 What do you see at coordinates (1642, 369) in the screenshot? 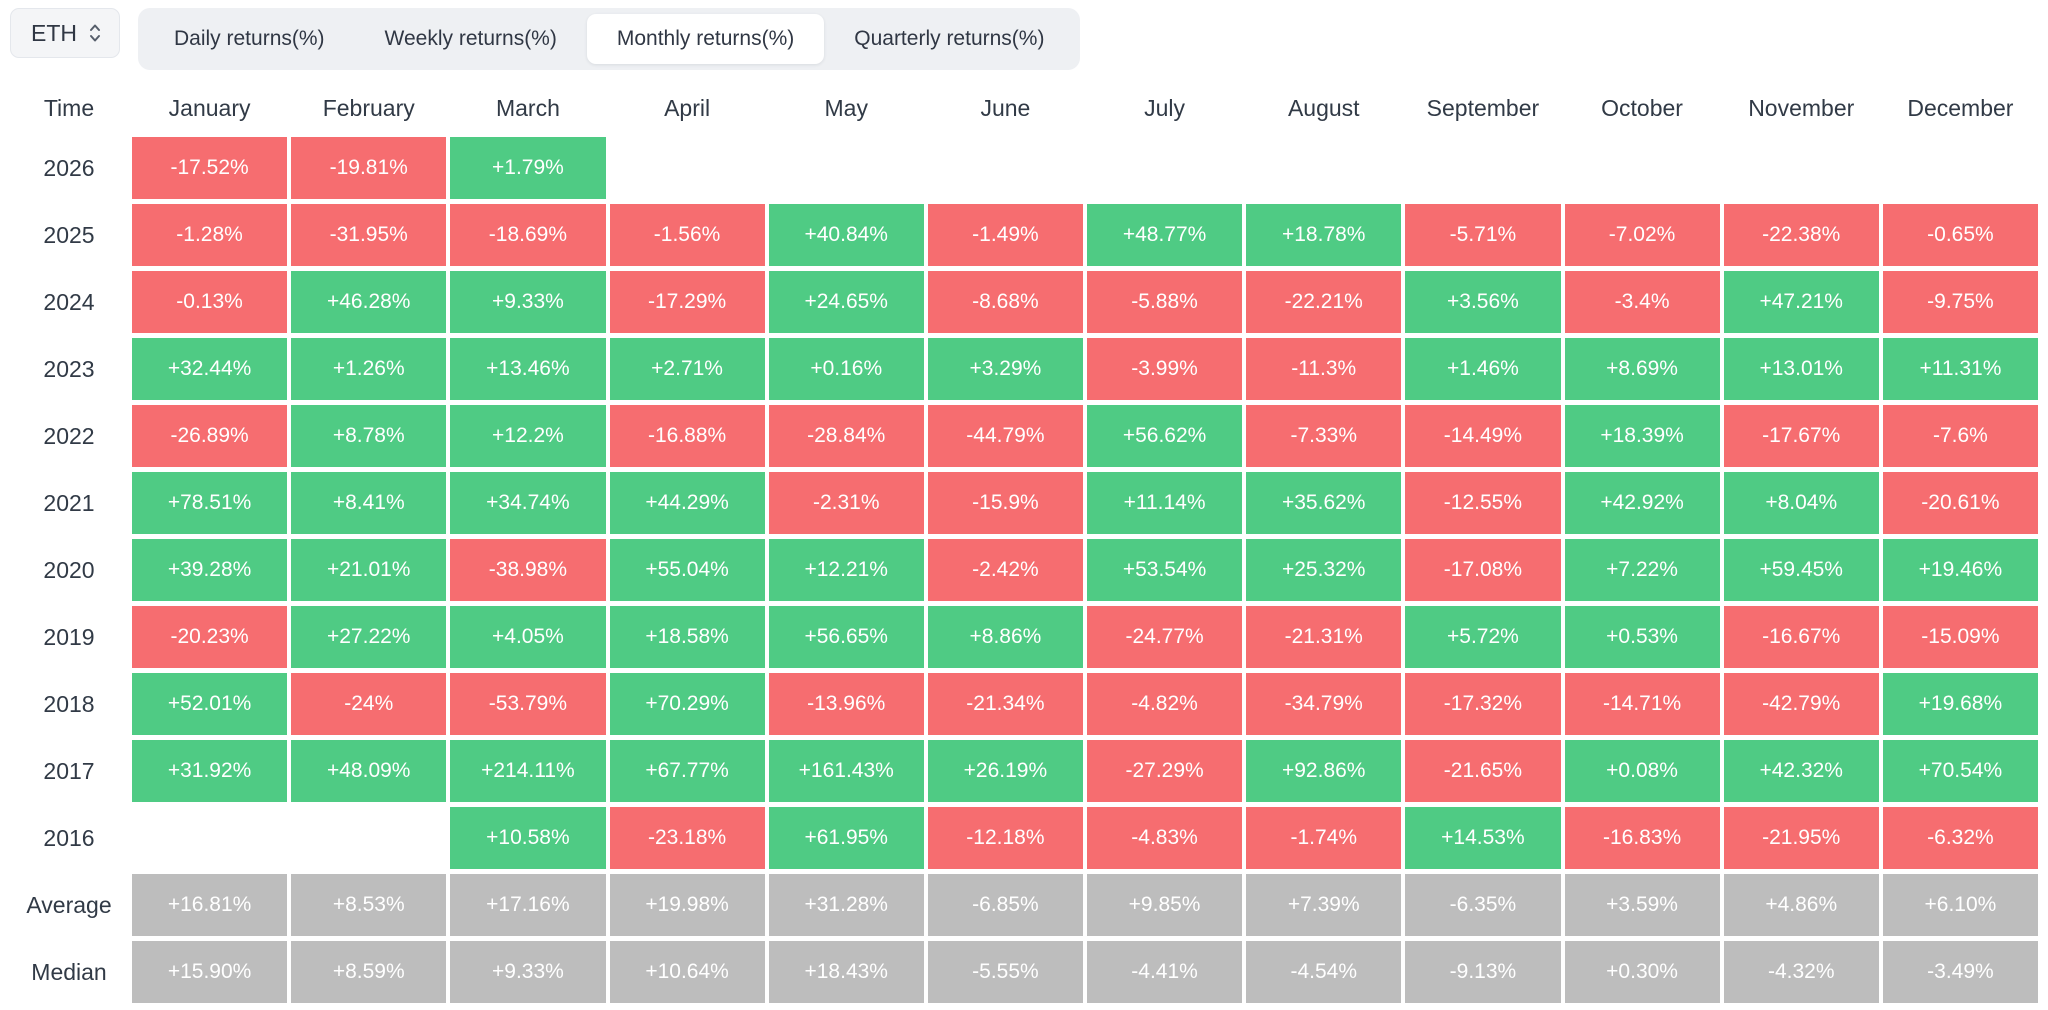
I see `return-cell-2023-october: +8.69%` at bounding box center [1642, 369].